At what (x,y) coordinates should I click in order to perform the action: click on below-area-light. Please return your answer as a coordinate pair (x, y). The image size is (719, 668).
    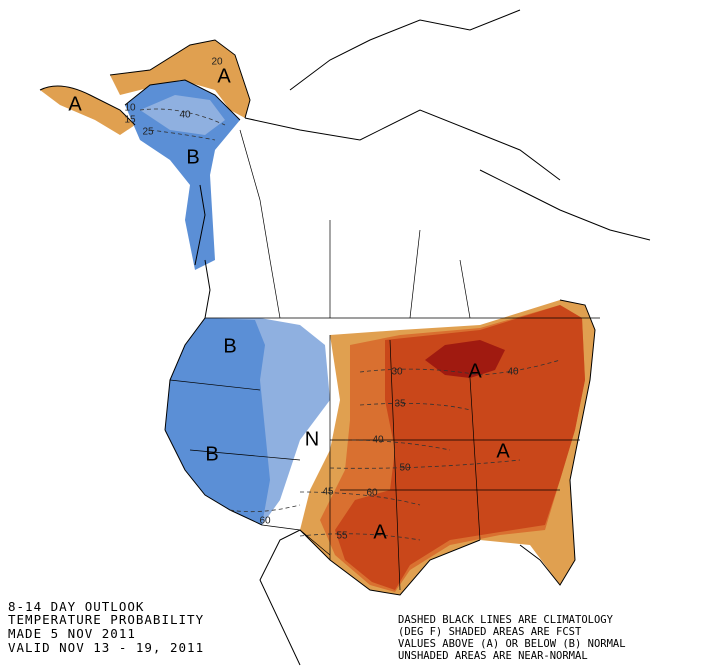
    Looking at the image, I should click on (182, 115).